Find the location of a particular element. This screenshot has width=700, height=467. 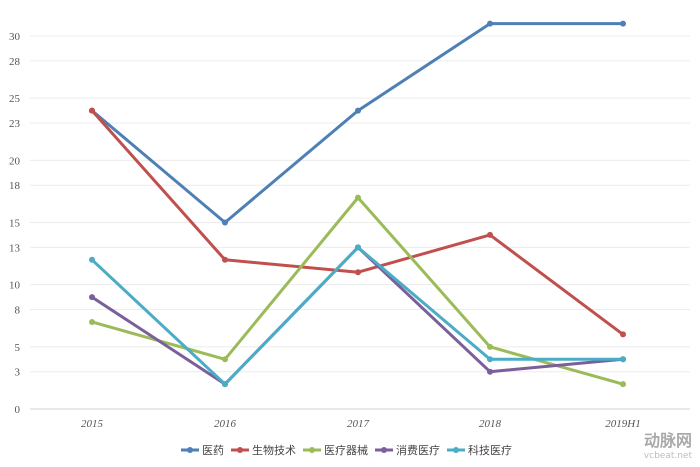

legend-label: 医疗器械 is located at coordinates (346, 450).